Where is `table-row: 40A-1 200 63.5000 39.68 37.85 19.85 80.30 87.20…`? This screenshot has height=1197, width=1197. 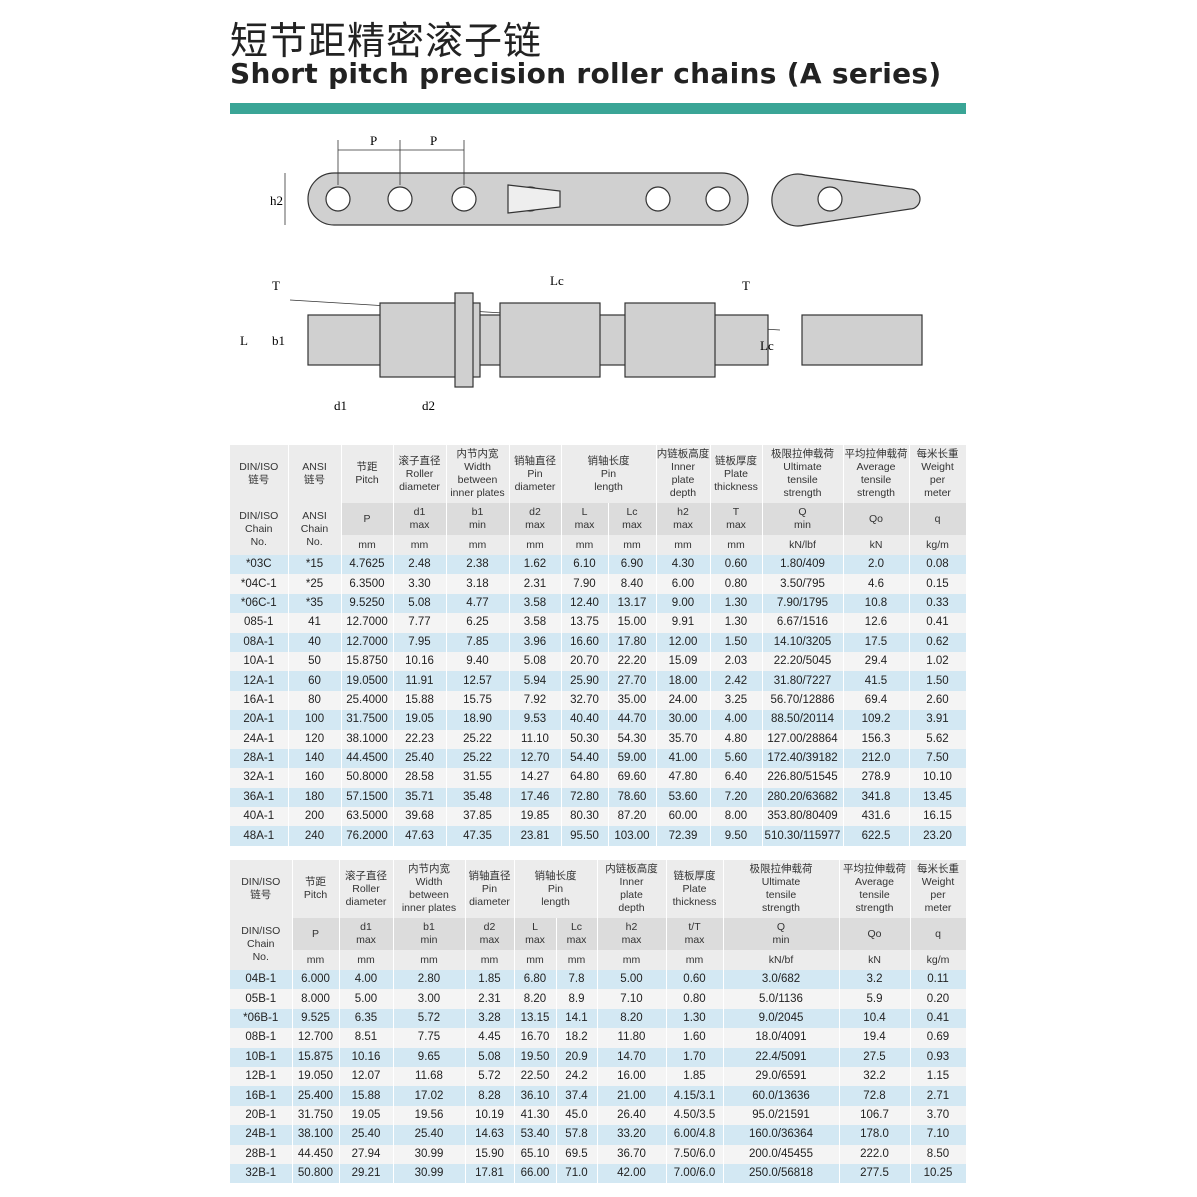
table-row: 40A-1 200 63.5000 39.68 37.85 19.85 80.30 87.20… is located at coordinates (598, 817).